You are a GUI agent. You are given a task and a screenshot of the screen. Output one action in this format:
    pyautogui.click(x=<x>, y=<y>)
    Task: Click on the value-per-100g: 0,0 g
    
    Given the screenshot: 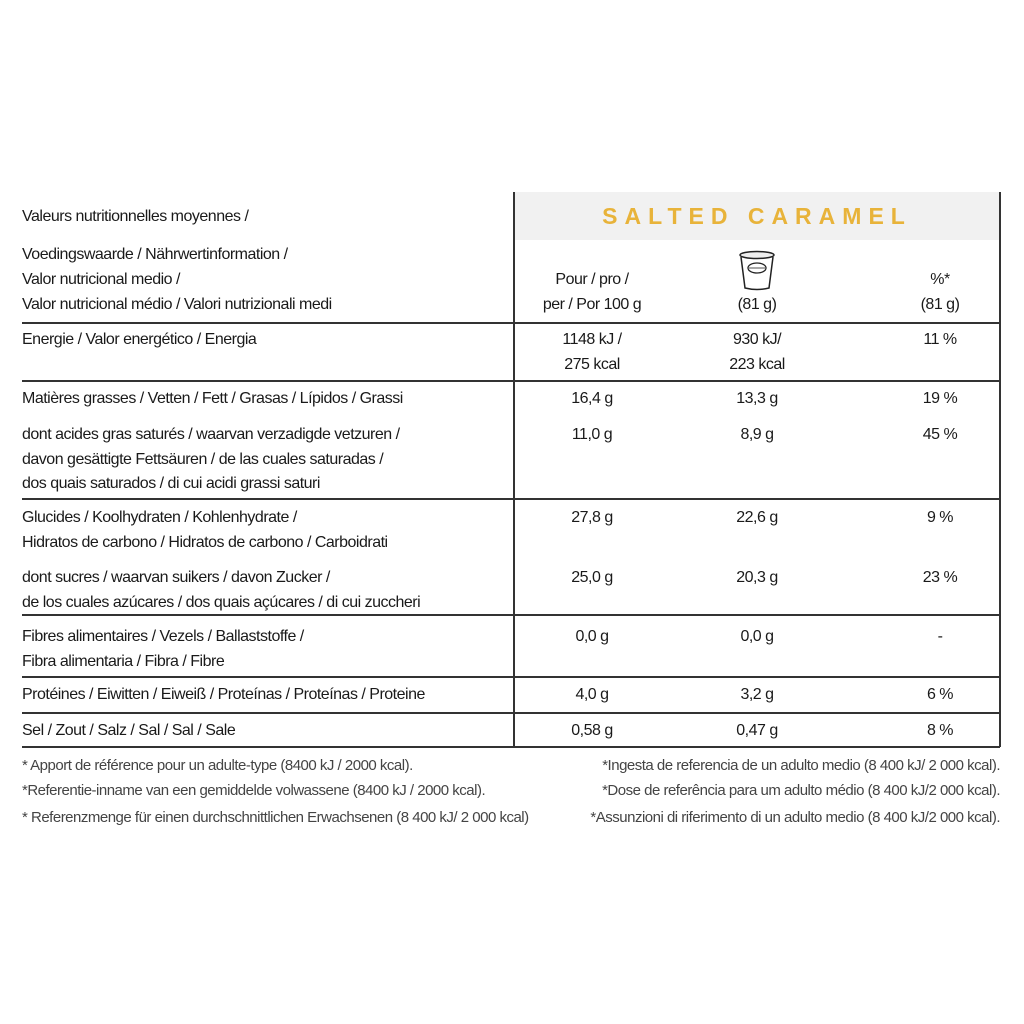 What is the action you would take?
    pyautogui.click(x=592, y=636)
    